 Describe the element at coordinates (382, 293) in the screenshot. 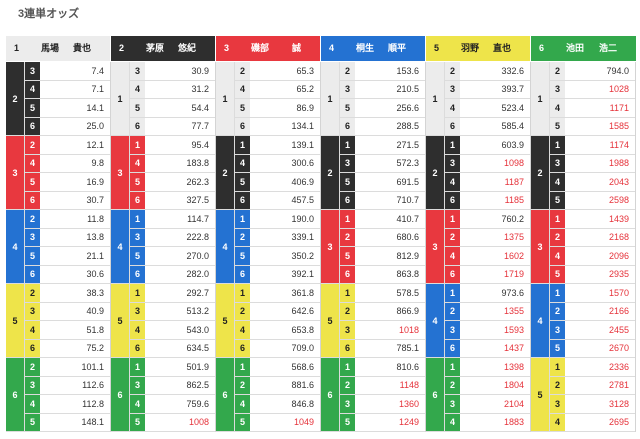

I see `odds-row: 1 578.5` at that location.